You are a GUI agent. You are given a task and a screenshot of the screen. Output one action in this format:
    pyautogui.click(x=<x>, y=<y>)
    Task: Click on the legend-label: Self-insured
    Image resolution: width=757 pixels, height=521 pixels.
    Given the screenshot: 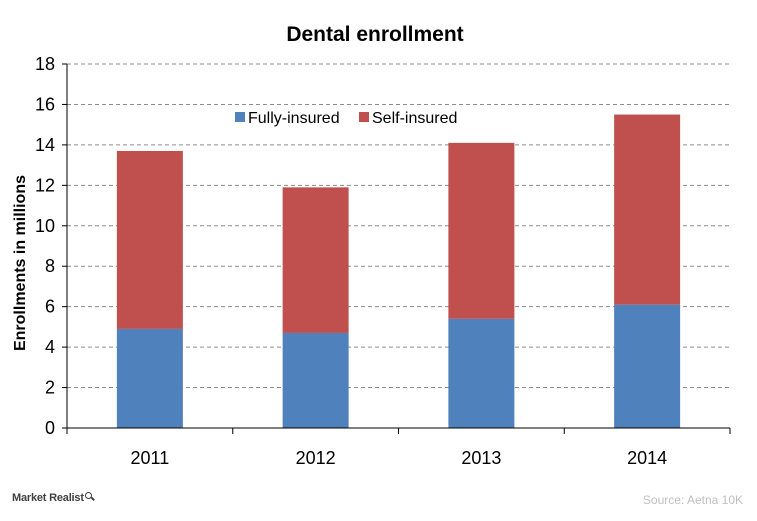 What is the action you would take?
    pyautogui.click(x=414, y=118)
    